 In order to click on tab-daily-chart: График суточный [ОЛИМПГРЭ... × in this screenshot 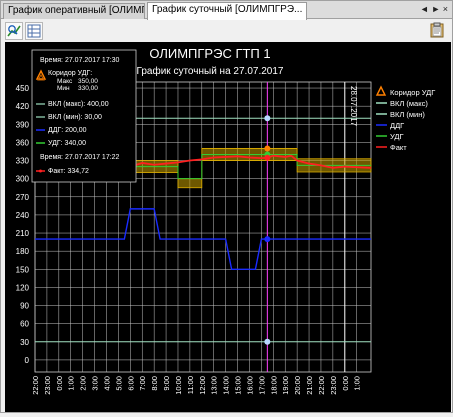, I will do `click(227, 11)`.